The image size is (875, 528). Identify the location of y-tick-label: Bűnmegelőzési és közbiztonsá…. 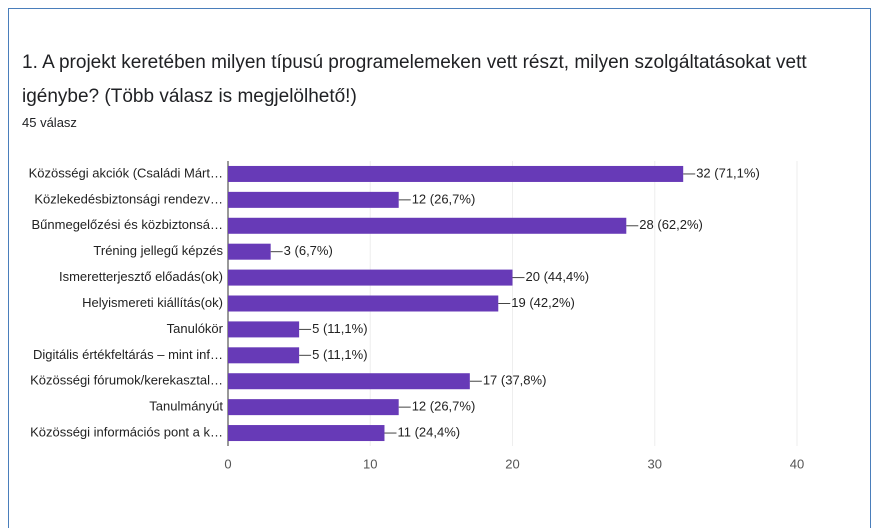
(128, 224).